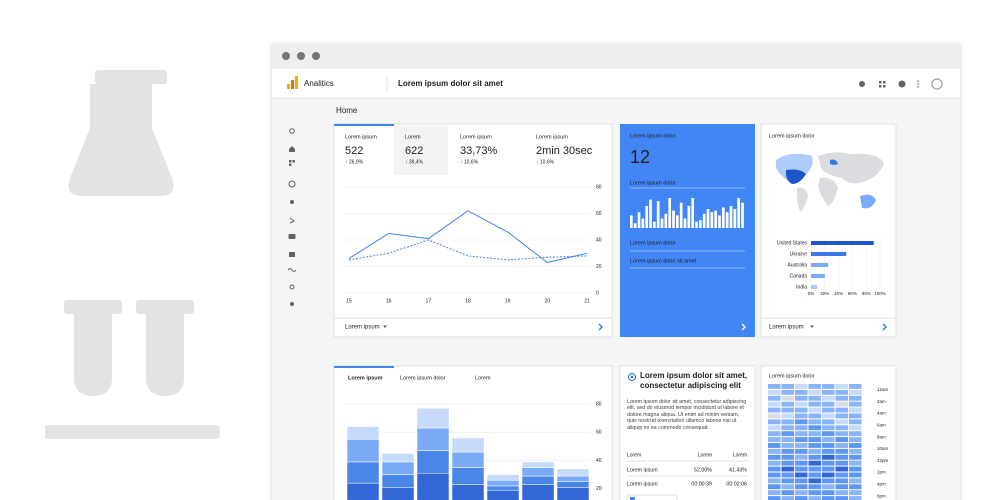 Image resolution: width=1000 pixels, height=500 pixels. Describe the element at coordinates (798, 254) in the screenshot. I see `y-tick-label: Ukraine` at that location.